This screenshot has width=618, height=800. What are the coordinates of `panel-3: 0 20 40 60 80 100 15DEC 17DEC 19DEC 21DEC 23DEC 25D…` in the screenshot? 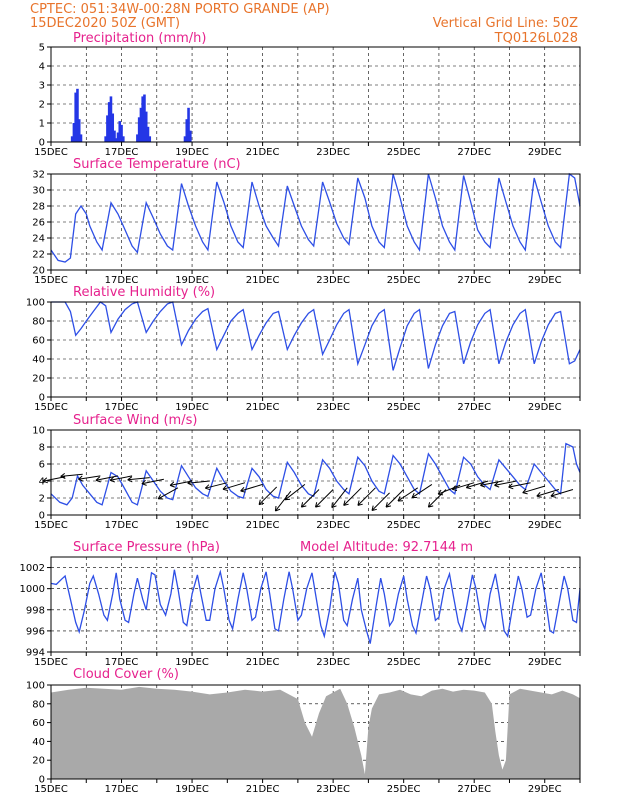 It's located at (303, 355).